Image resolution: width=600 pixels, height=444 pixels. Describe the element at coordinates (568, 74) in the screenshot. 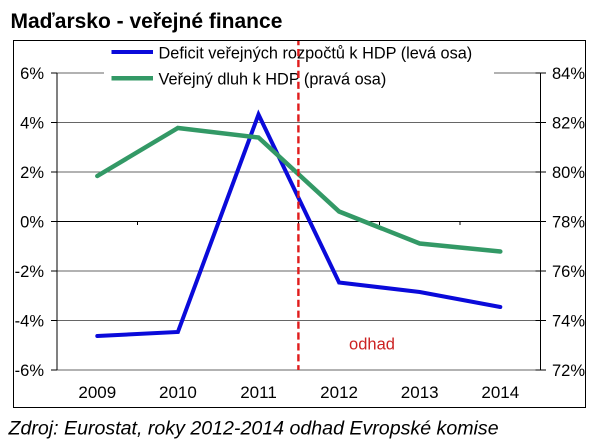

I see `svg-text: 84%` at that location.